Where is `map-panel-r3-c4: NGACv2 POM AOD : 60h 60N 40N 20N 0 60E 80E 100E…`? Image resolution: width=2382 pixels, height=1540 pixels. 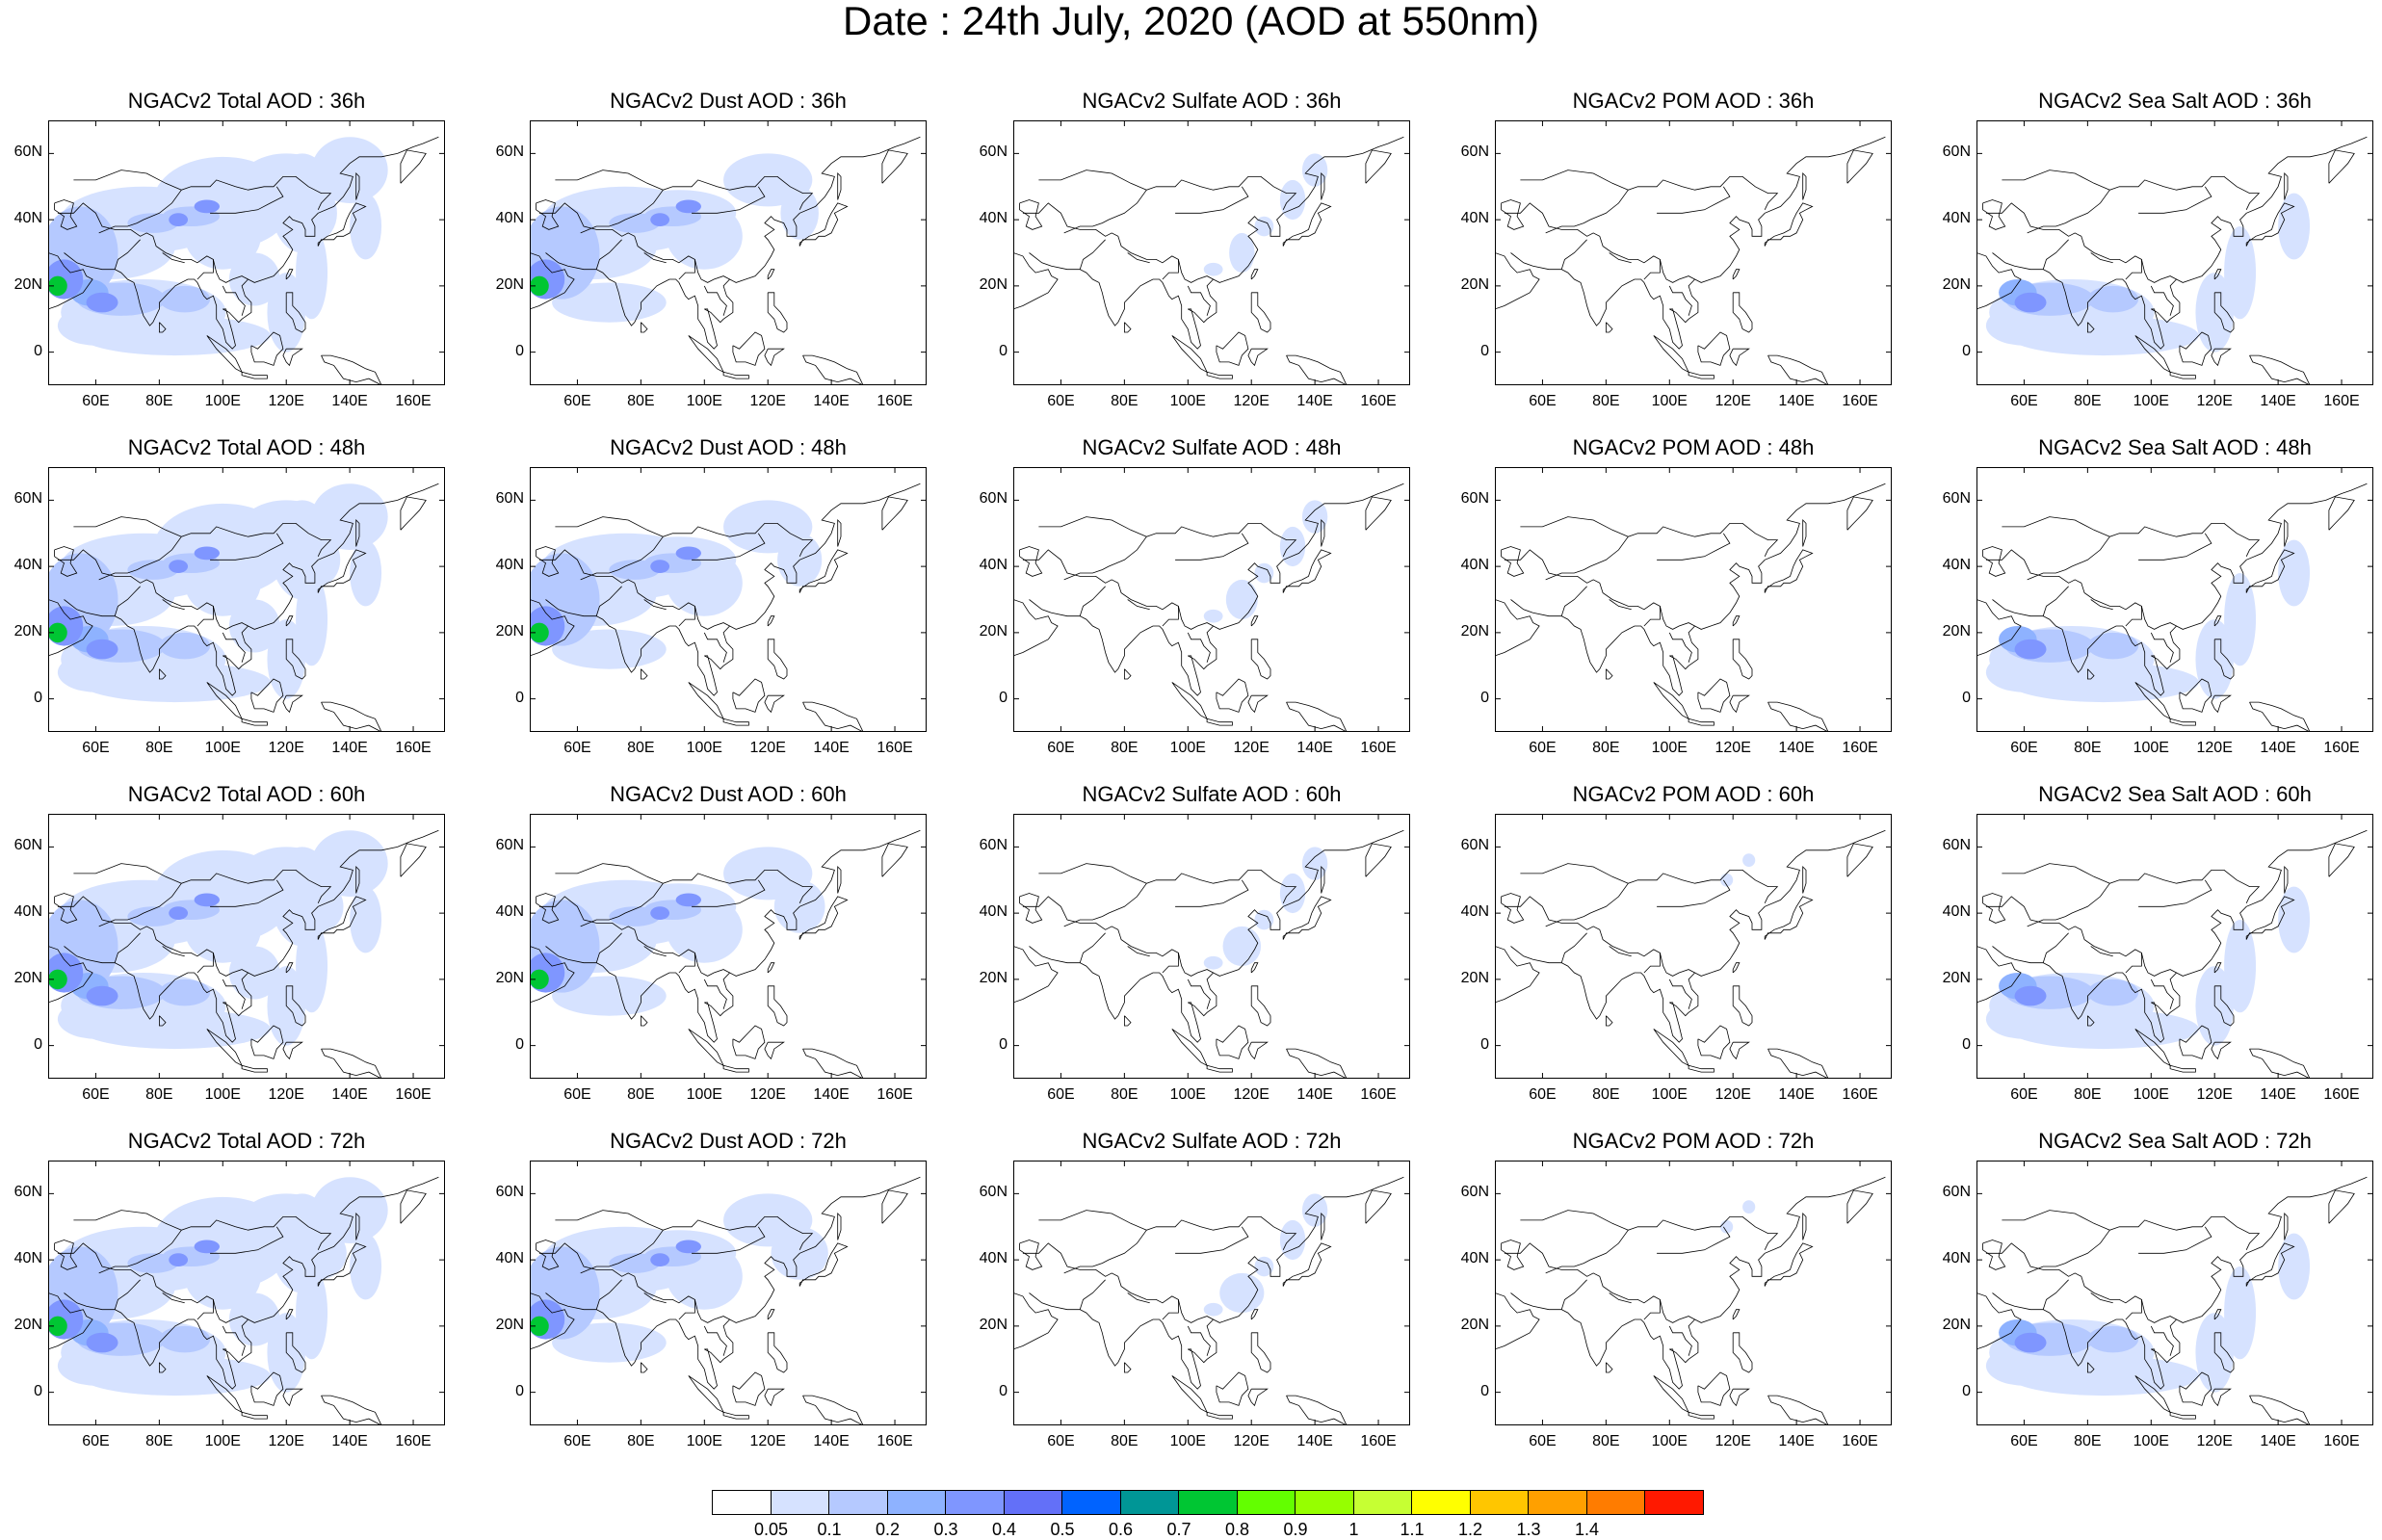 map-panel-r3-c4: NGACv2 POM AOD : 60h 60N 40N 20N 0 60E 80E 100E… is located at coordinates (1676, 936).